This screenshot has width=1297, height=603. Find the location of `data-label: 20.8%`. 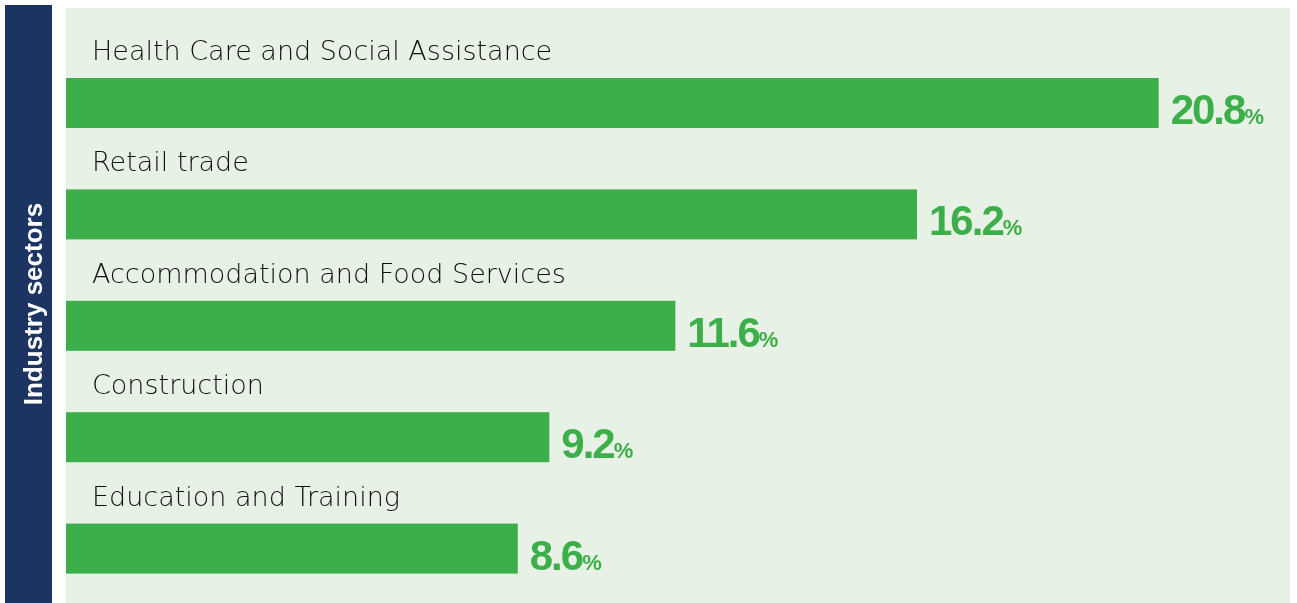

data-label: 20.8% is located at coordinates (1217, 109).